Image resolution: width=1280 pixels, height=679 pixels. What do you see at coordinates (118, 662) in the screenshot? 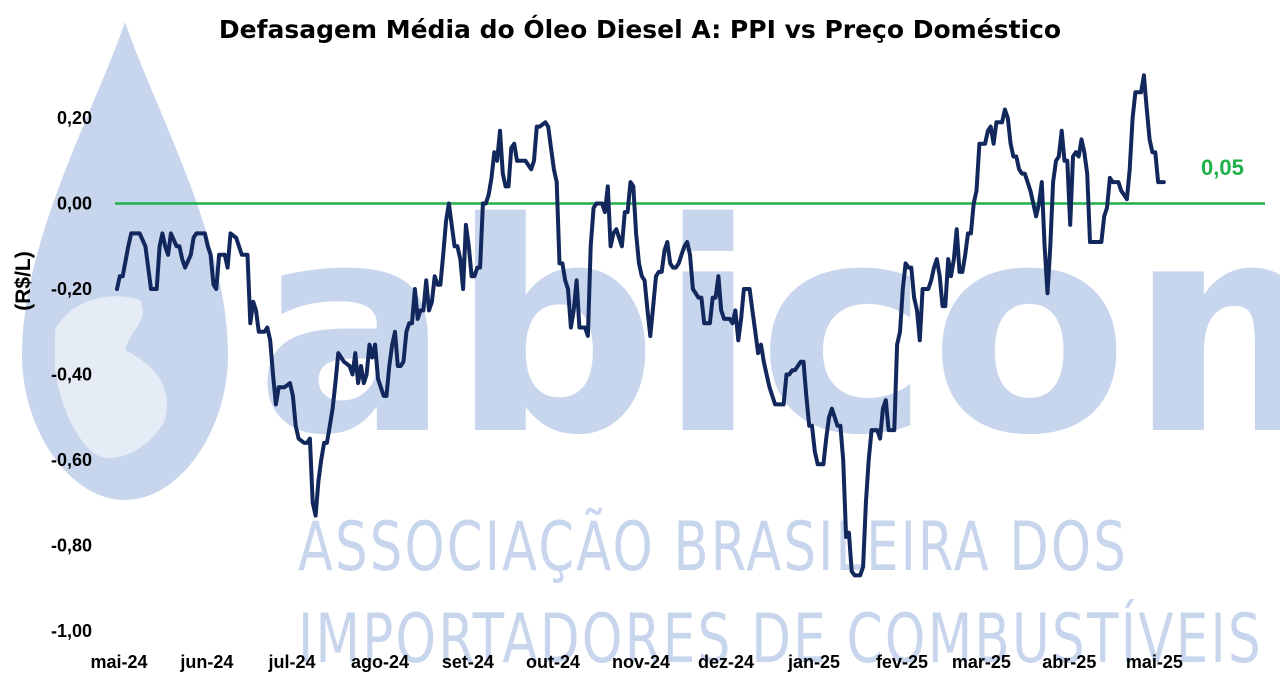
I see `x-tick-label: mai-24` at bounding box center [118, 662].